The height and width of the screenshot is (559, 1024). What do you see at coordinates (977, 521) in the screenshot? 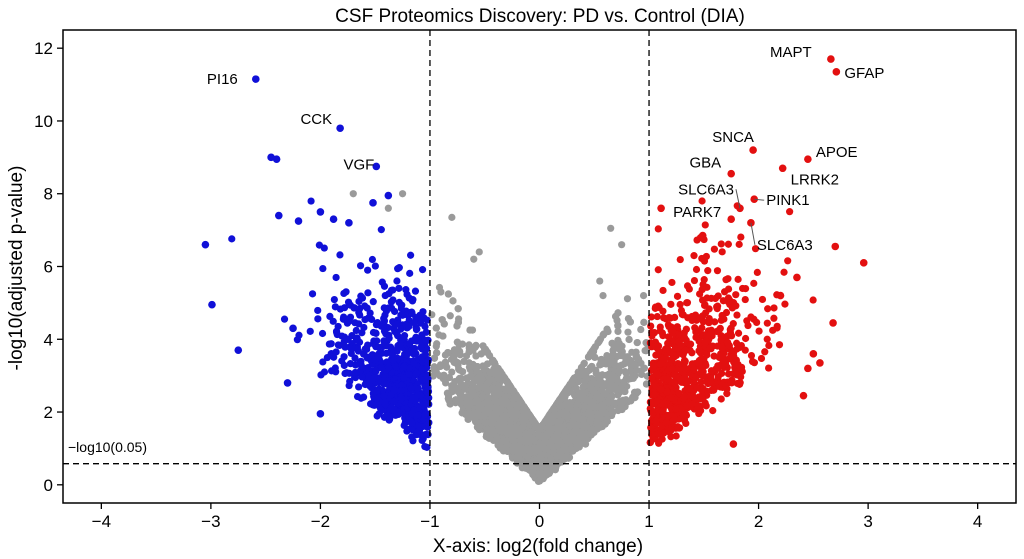
I see `x-tick-label: 4` at bounding box center [977, 521].